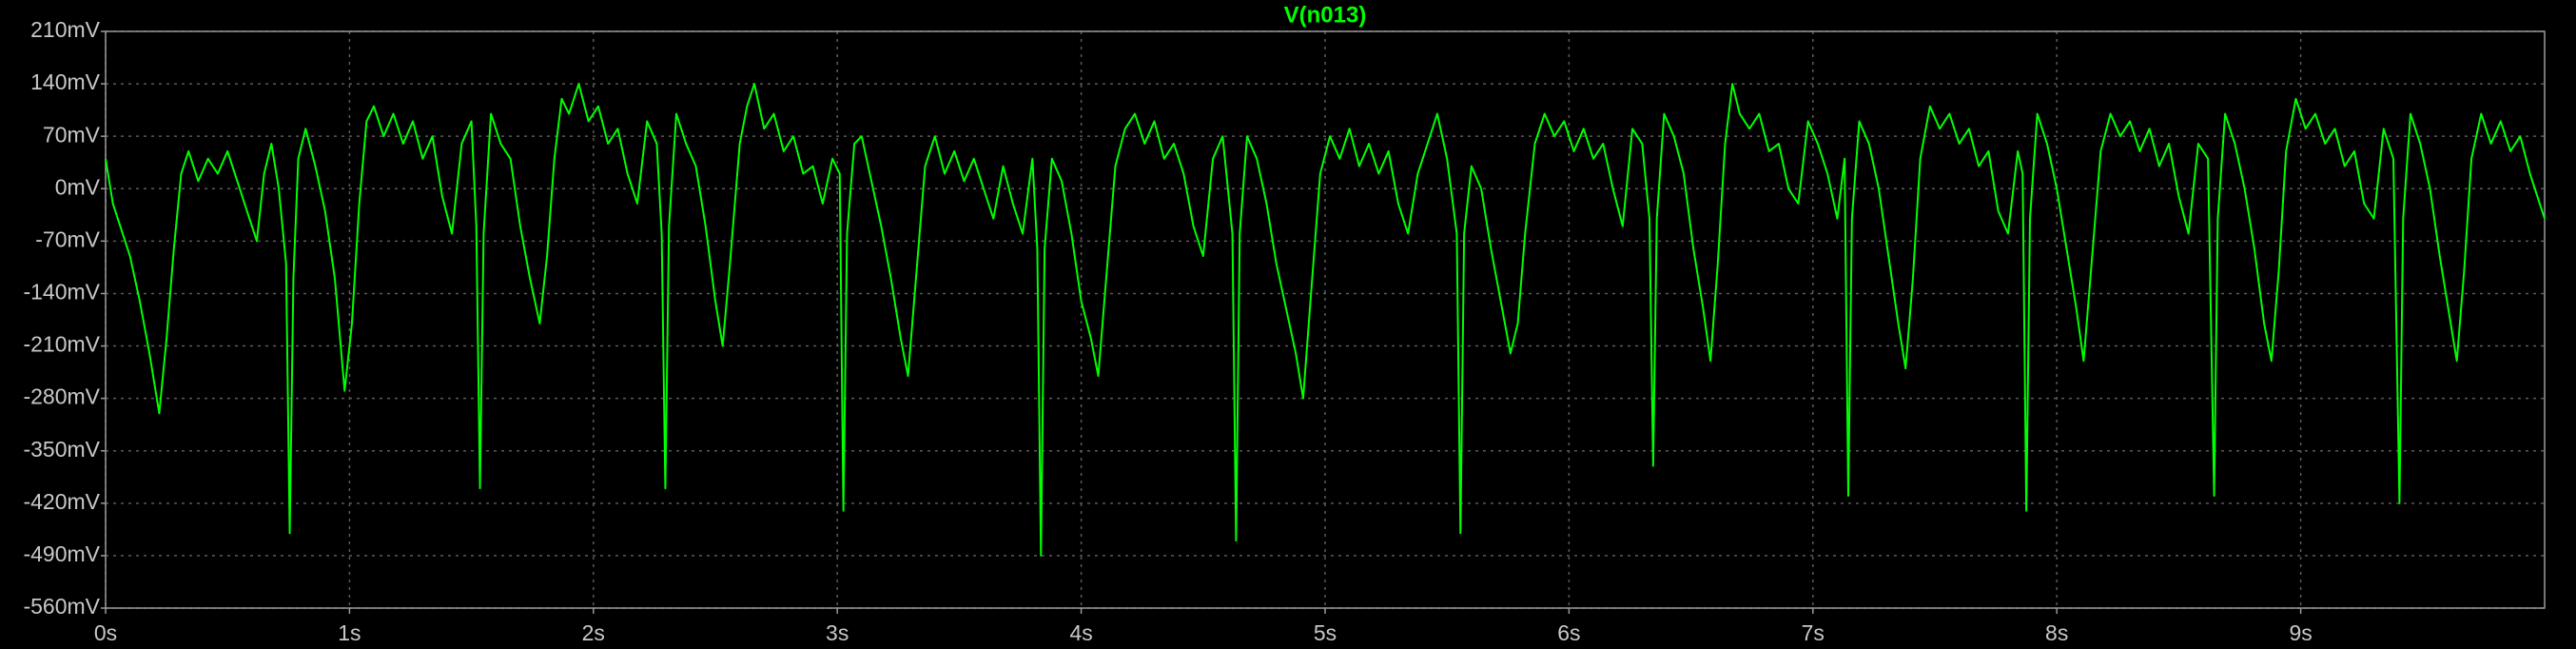 This screenshot has height=649, width=2576. What do you see at coordinates (106, 632) in the screenshot?
I see `x-tick-label: 0s` at bounding box center [106, 632].